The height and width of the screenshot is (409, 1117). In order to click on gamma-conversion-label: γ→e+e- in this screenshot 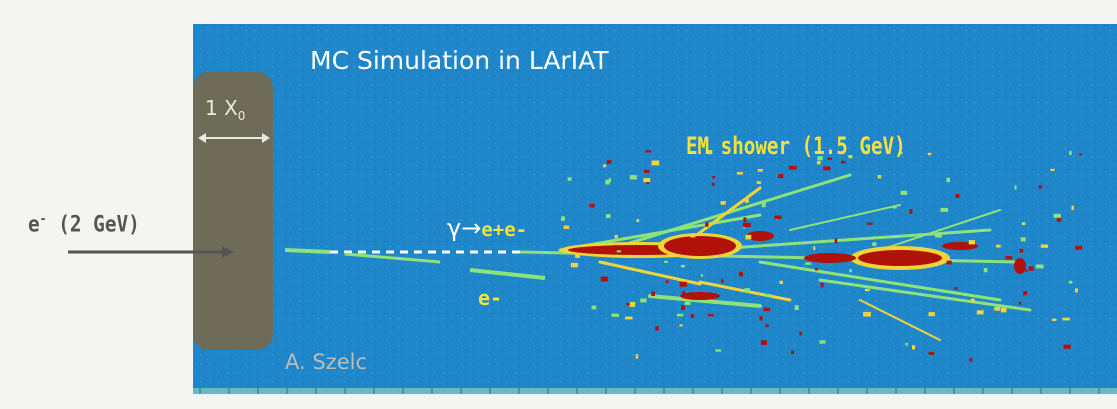, I will do `click(487, 228)`.